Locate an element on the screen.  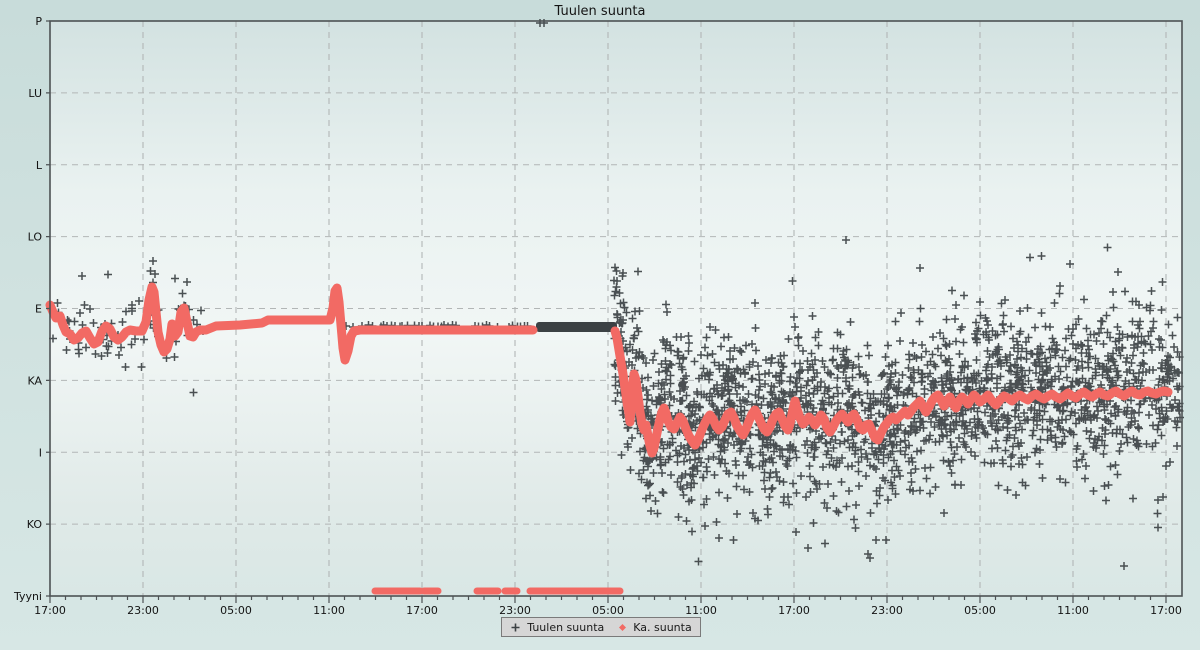
legend-item-average-direction: Ka. suunta is located at coordinates (655, 627).